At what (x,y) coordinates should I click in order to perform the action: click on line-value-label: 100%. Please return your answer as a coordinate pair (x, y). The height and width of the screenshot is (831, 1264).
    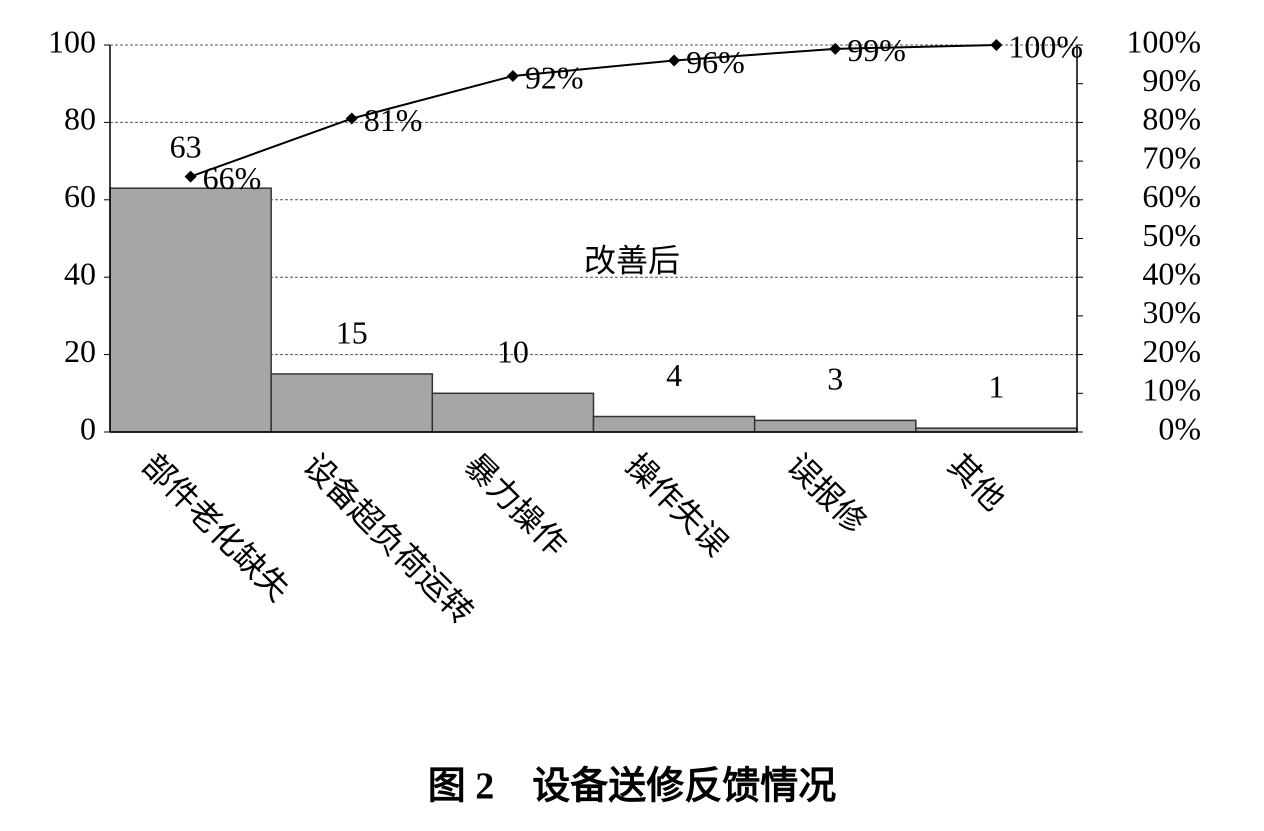
    Looking at the image, I should click on (1045, 46).